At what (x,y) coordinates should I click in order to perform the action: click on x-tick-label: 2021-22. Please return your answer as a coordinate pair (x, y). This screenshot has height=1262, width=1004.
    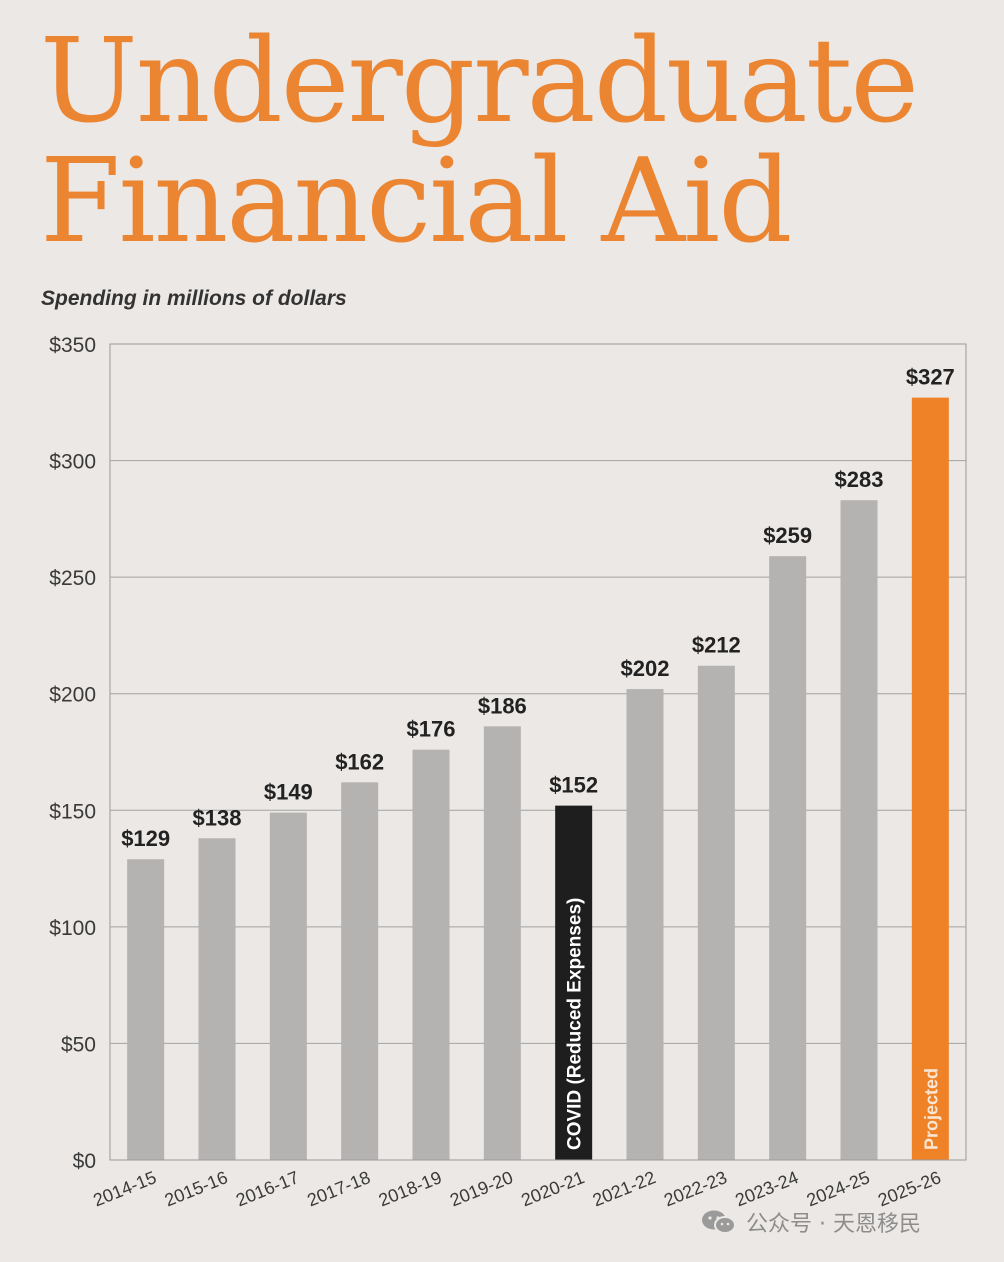
    Looking at the image, I should click on (624, 1188).